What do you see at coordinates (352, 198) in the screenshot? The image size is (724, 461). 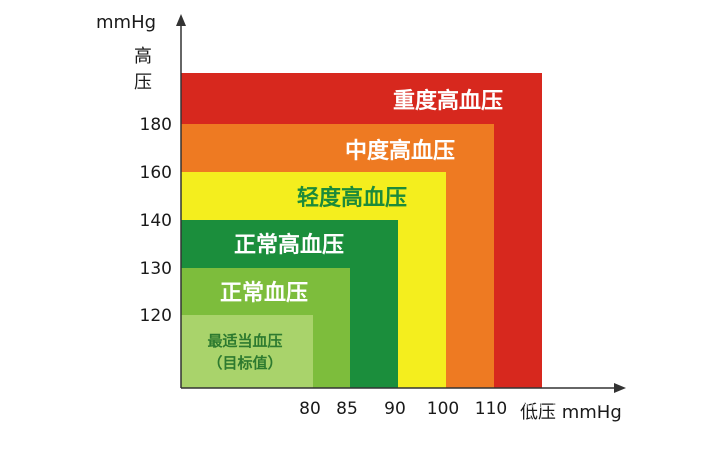 I see `zone-label-2: 轻度高血压` at bounding box center [352, 198].